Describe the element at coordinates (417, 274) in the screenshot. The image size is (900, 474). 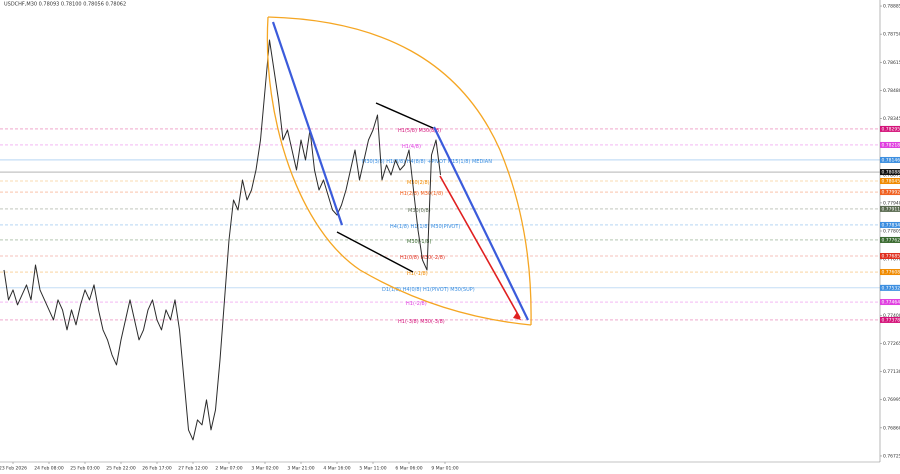
I see `level-annotation: H1(-1/8)` at that location.